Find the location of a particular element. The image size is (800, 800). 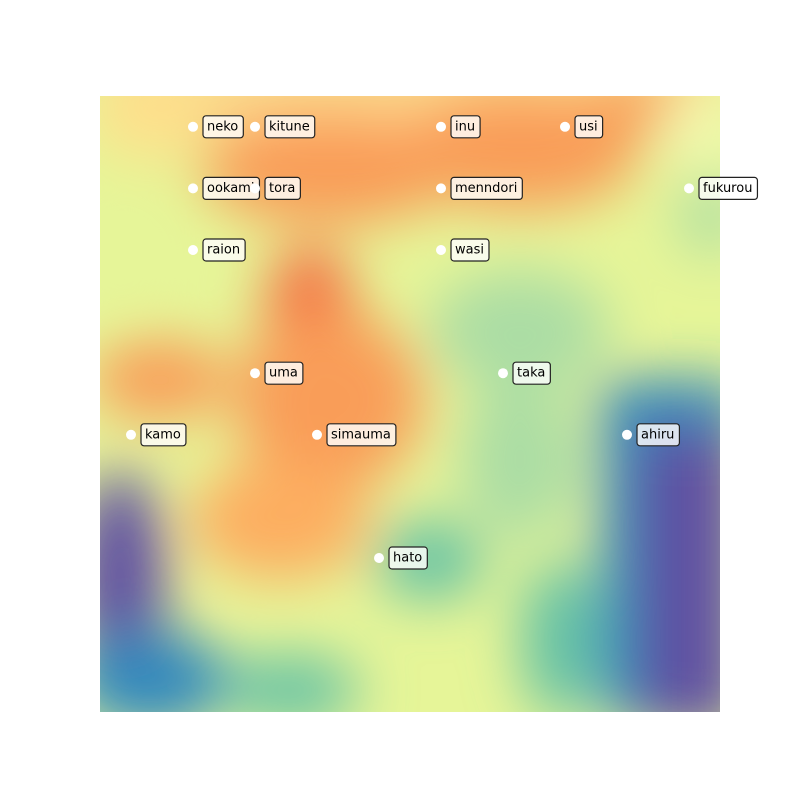

point-label: taka is located at coordinates (531, 373).